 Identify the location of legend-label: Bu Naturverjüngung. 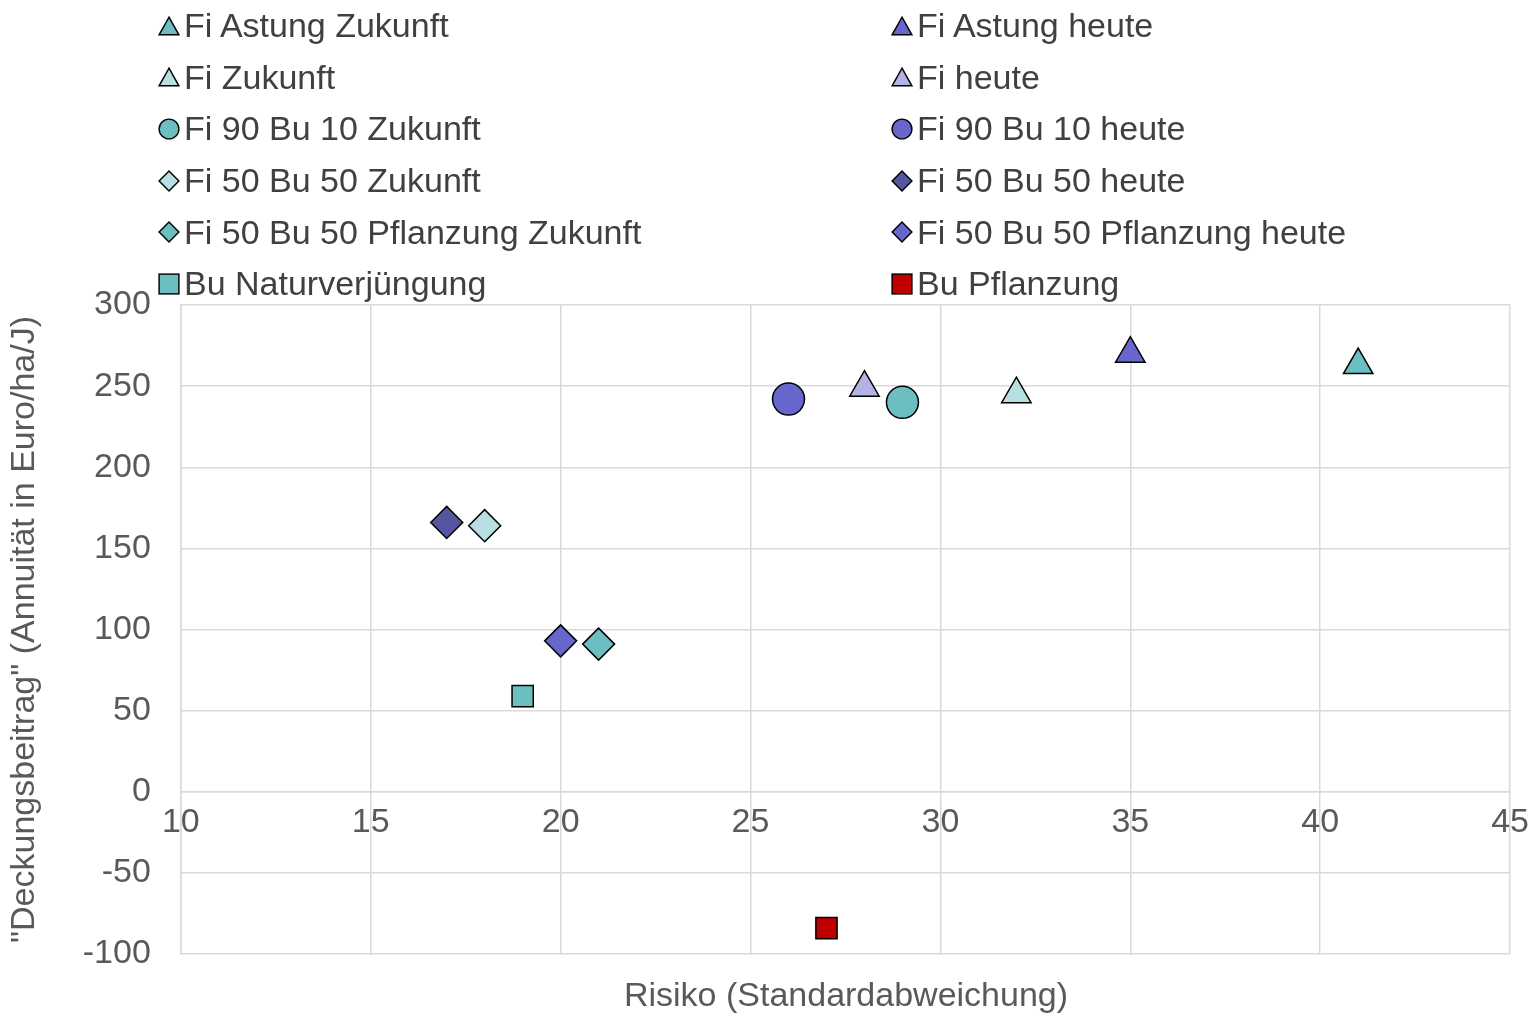
(335, 284).